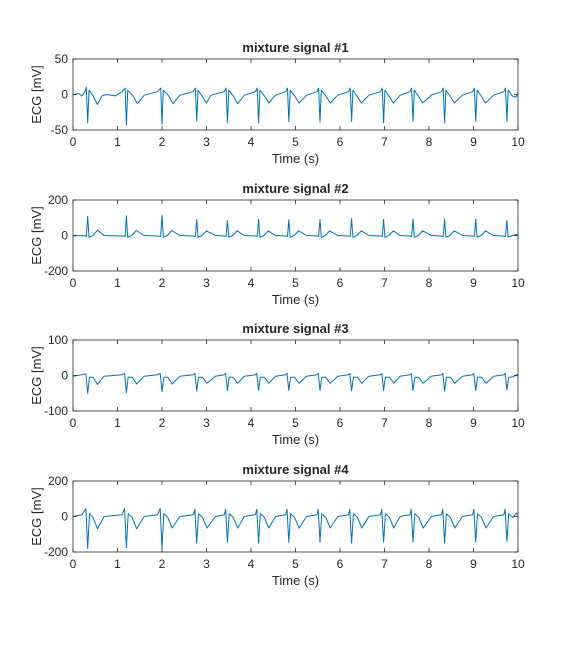  Describe the element at coordinates (295, 469) in the screenshot. I see `subplot-title: mixture signal #4` at that location.